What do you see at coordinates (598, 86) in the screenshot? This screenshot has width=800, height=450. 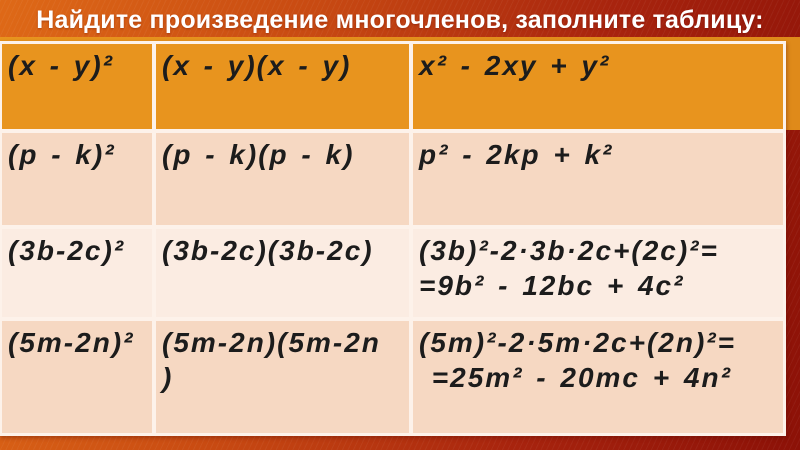 I see `cell-r1-c3: x² - 2xy + y²` at bounding box center [598, 86].